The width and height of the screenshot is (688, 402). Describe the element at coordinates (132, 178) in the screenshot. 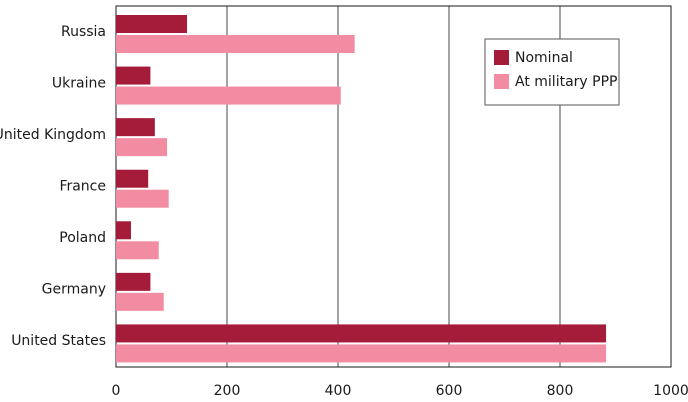

I see `bar-france-nominal` at that location.